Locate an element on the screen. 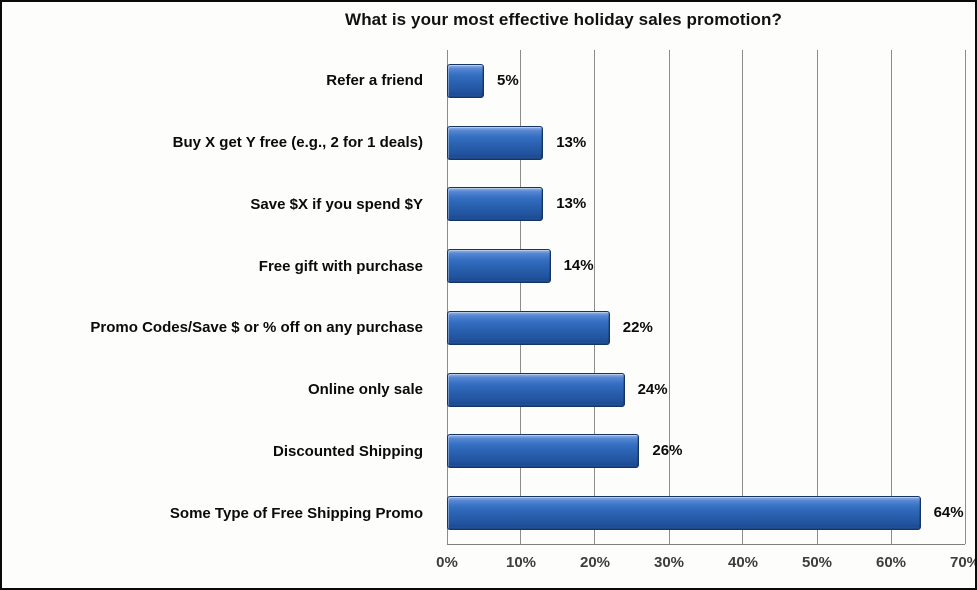 The height and width of the screenshot is (590, 977). category-label: Refer a friend is located at coordinates (374, 81).